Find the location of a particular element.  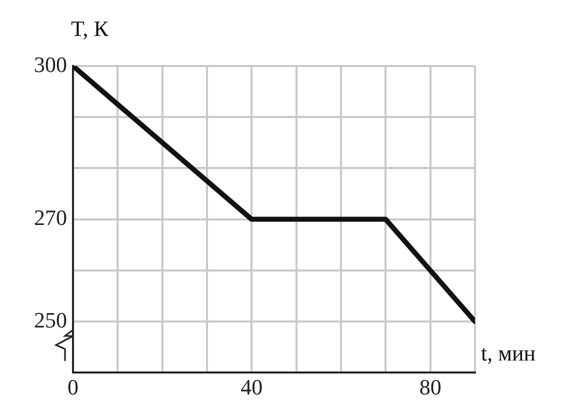

y-tick-label: 250 is located at coordinates (50, 319).